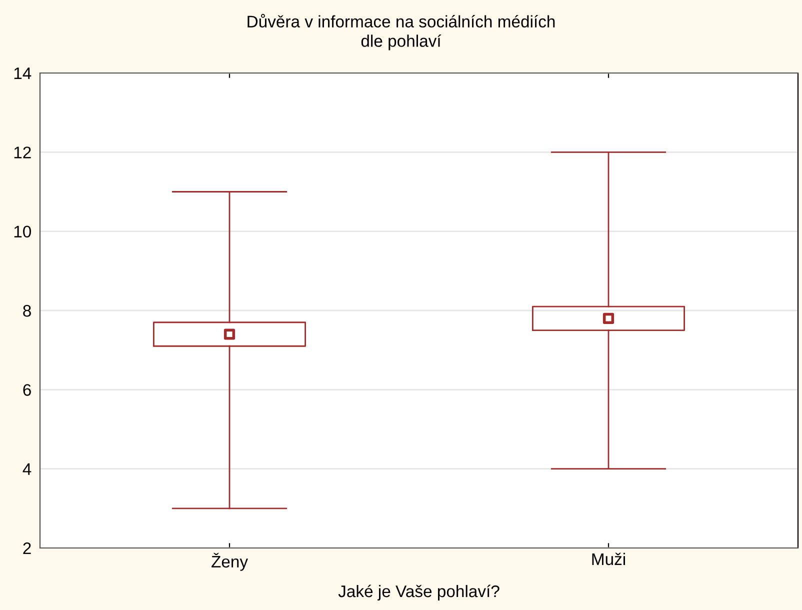  I want to click on y-tick-label: 8, so click(27, 310).